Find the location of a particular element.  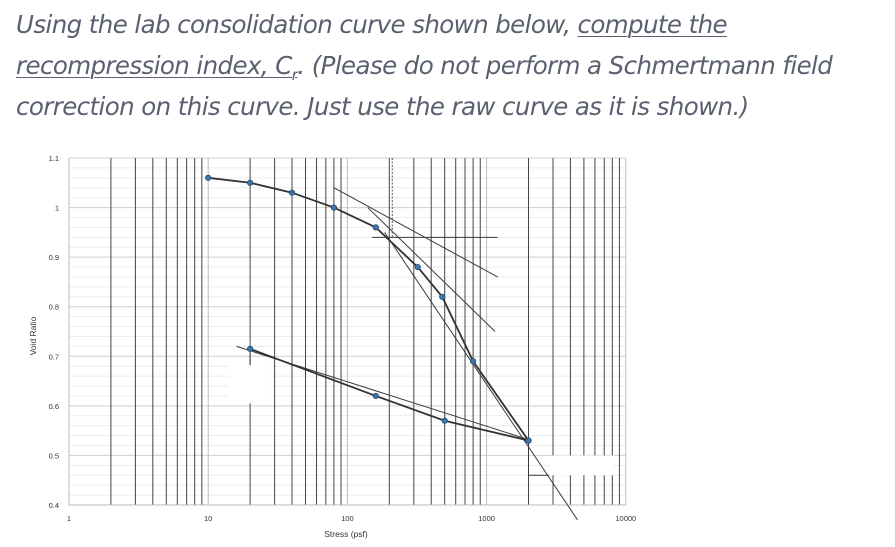

label-patches is located at coordinates (421, 420).